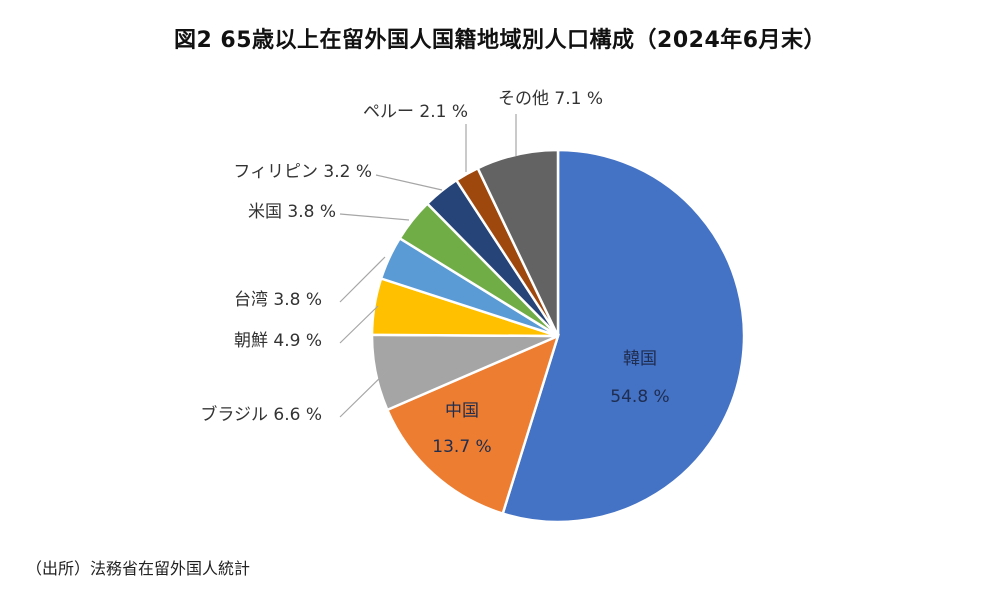 The image size is (1000, 600). What do you see at coordinates (261, 414) in the screenshot?
I see `slice-label: ブラジル 6.6 %` at bounding box center [261, 414].